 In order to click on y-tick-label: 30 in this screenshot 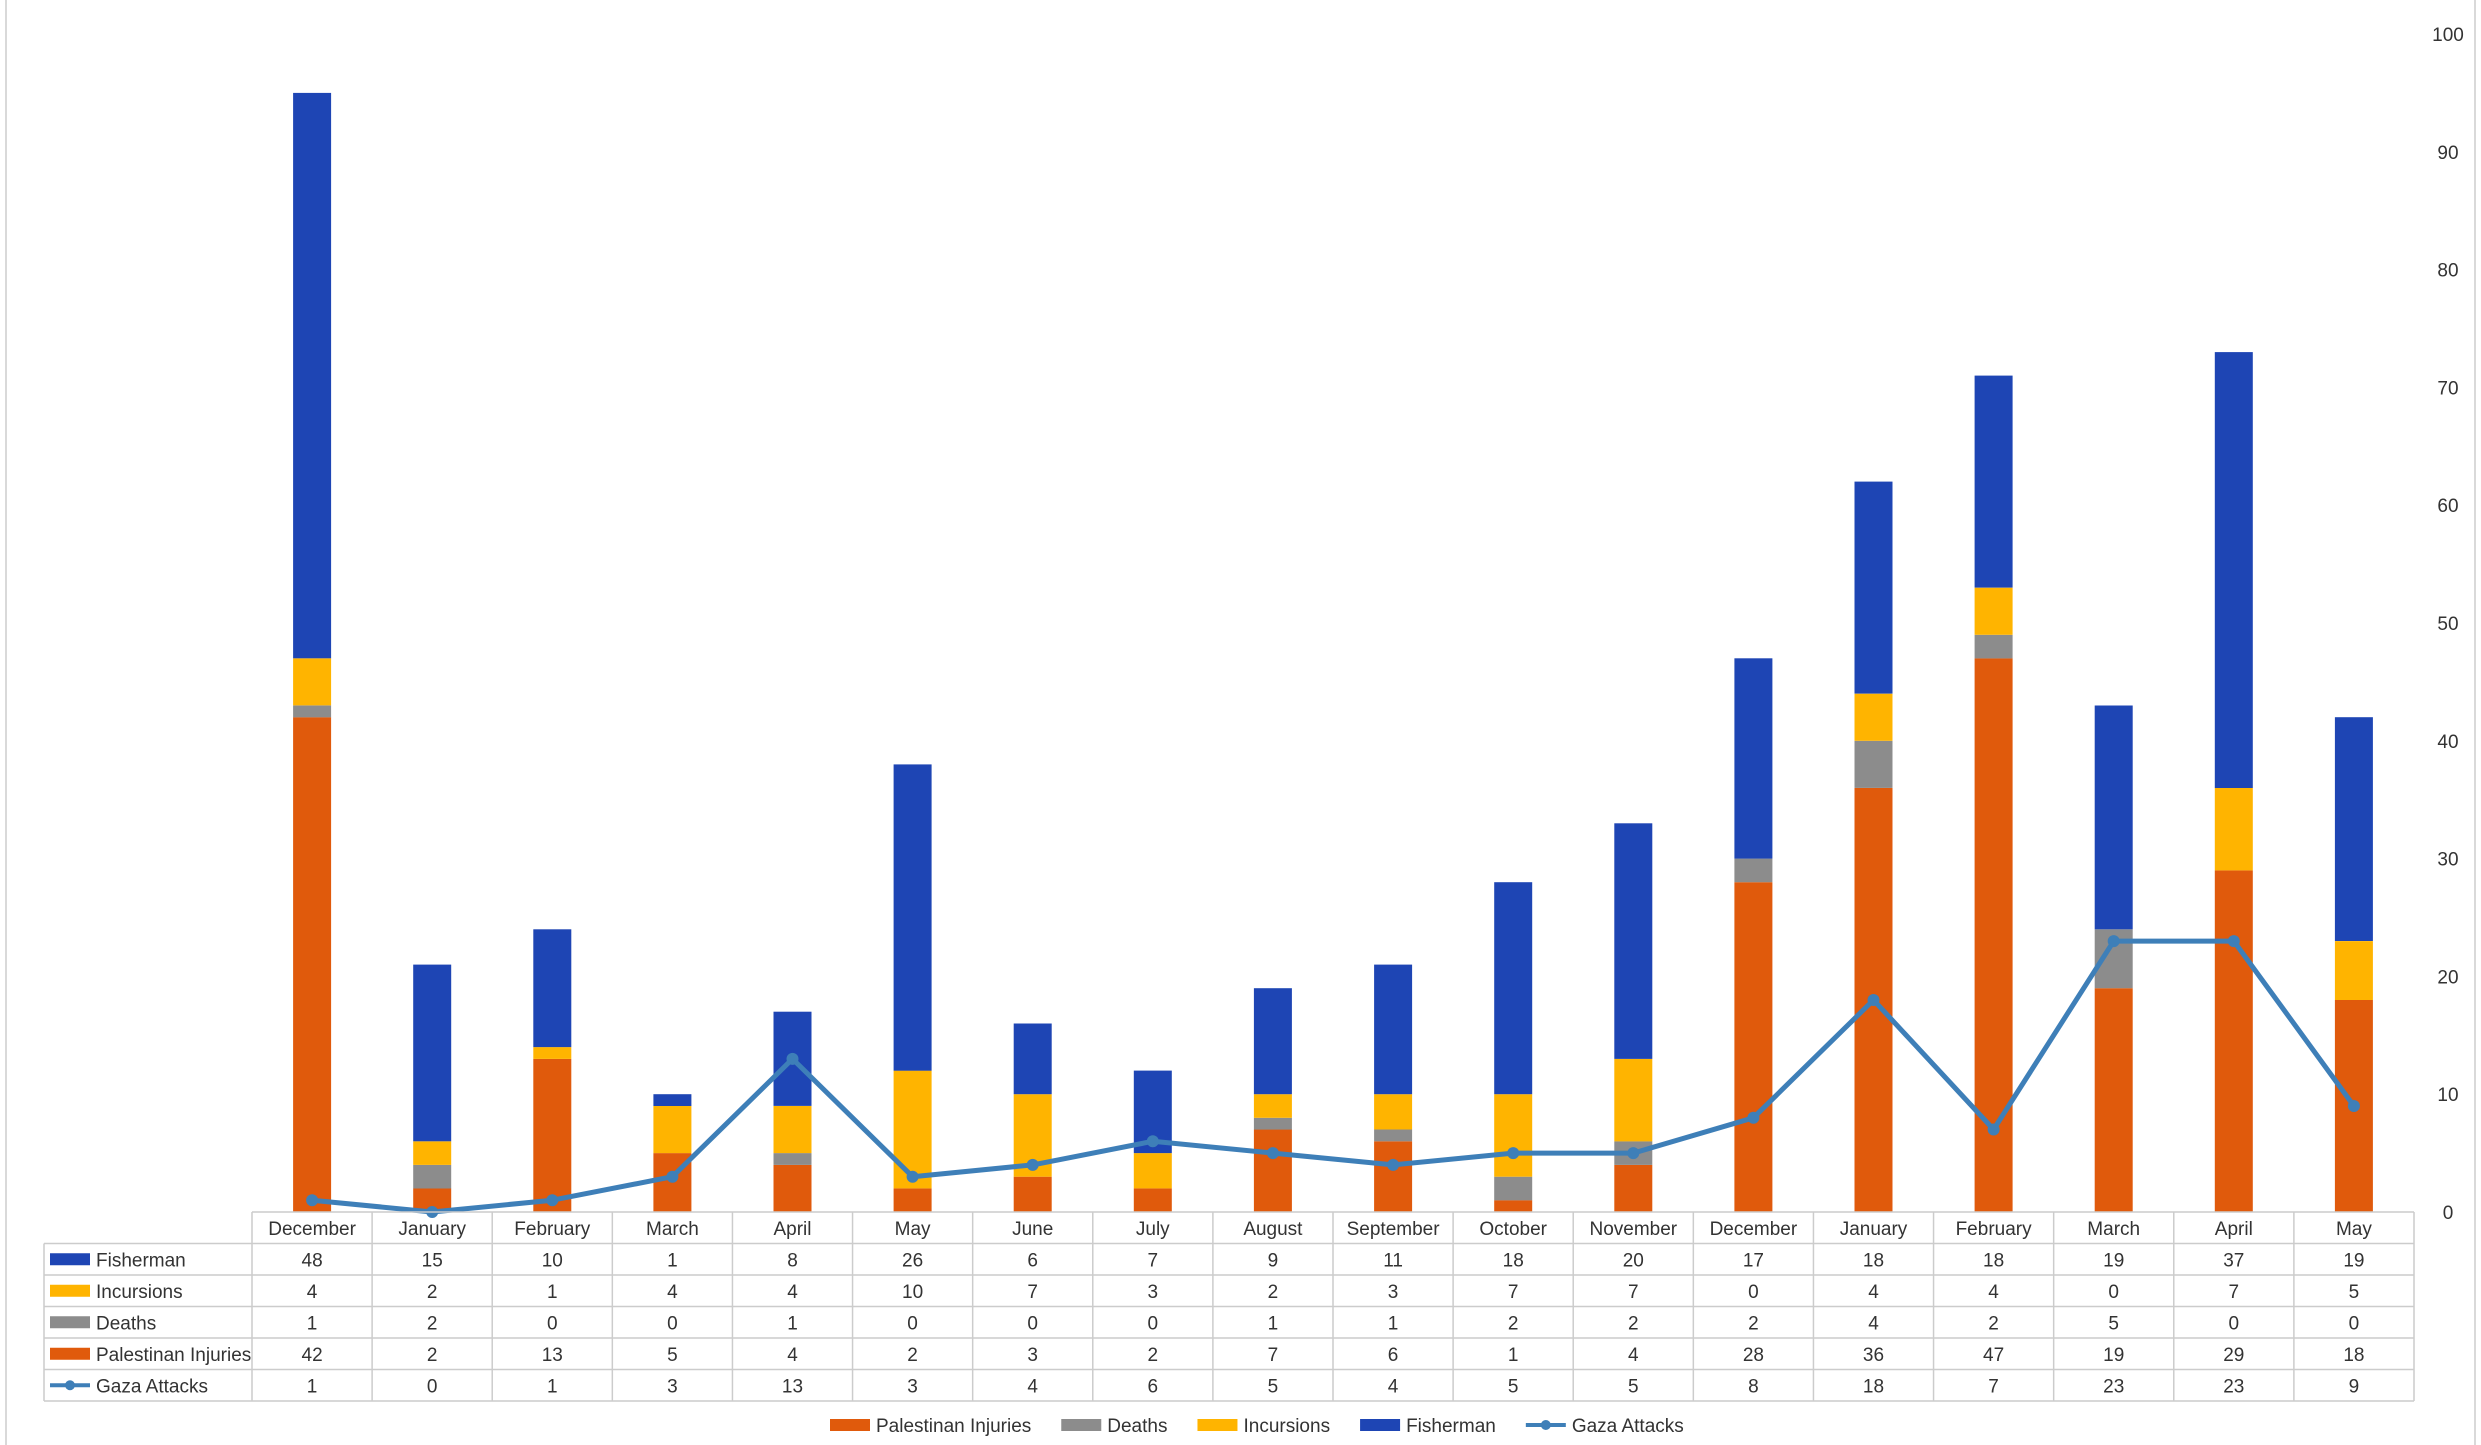, I will do `click(2447, 860)`.